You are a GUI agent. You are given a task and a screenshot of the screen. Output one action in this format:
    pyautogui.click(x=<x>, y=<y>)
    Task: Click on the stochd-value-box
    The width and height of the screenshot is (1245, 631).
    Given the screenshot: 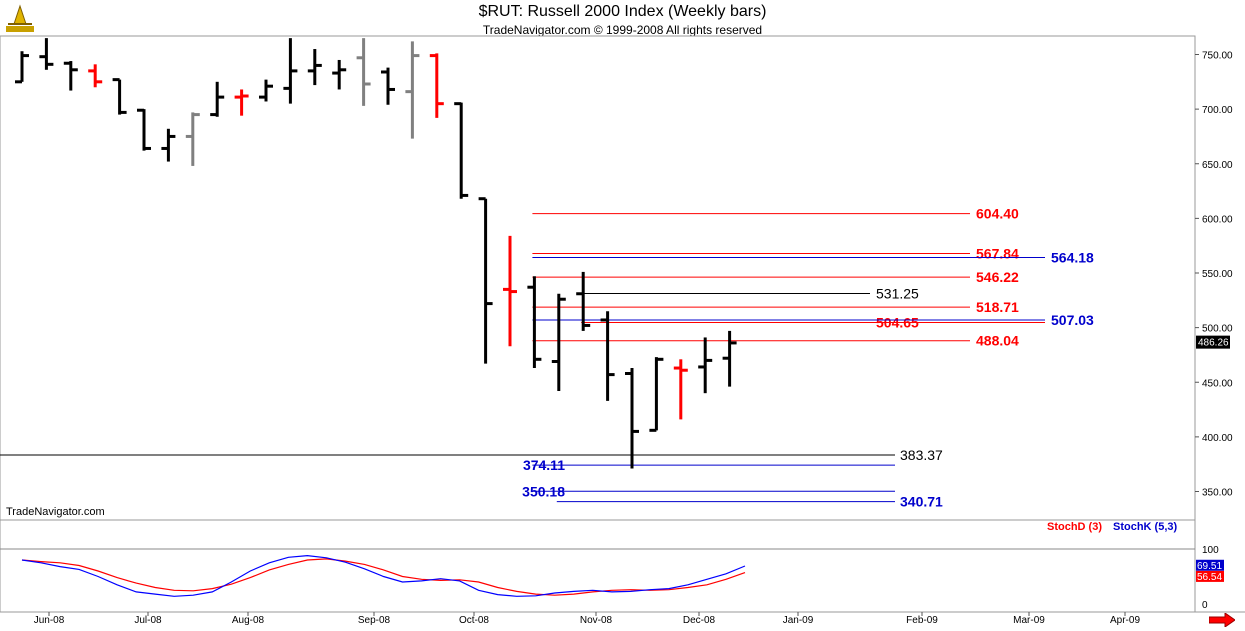 What is the action you would take?
    pyautogui.click(x=1210, y=576)
    